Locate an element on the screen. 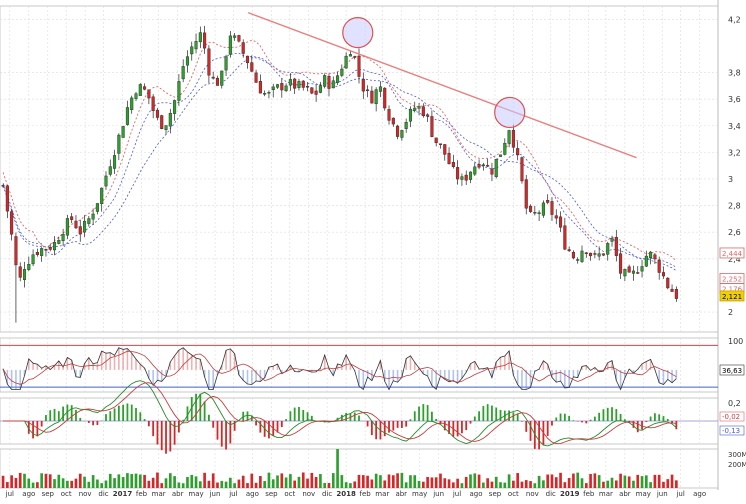 The image size is (746, 504). ind2-signal-line is located at coordinates (340, 413).